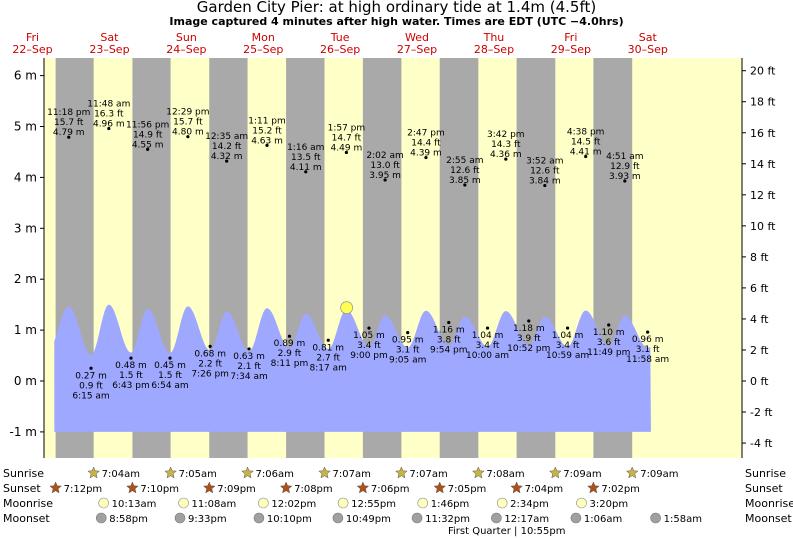 The height and width of the screenshot is (538, 793). What do you see at coordinates (528, 349) in the screenshot?
I see `low-tide-time: 10:52 pm` at bounding box center [528, 349].